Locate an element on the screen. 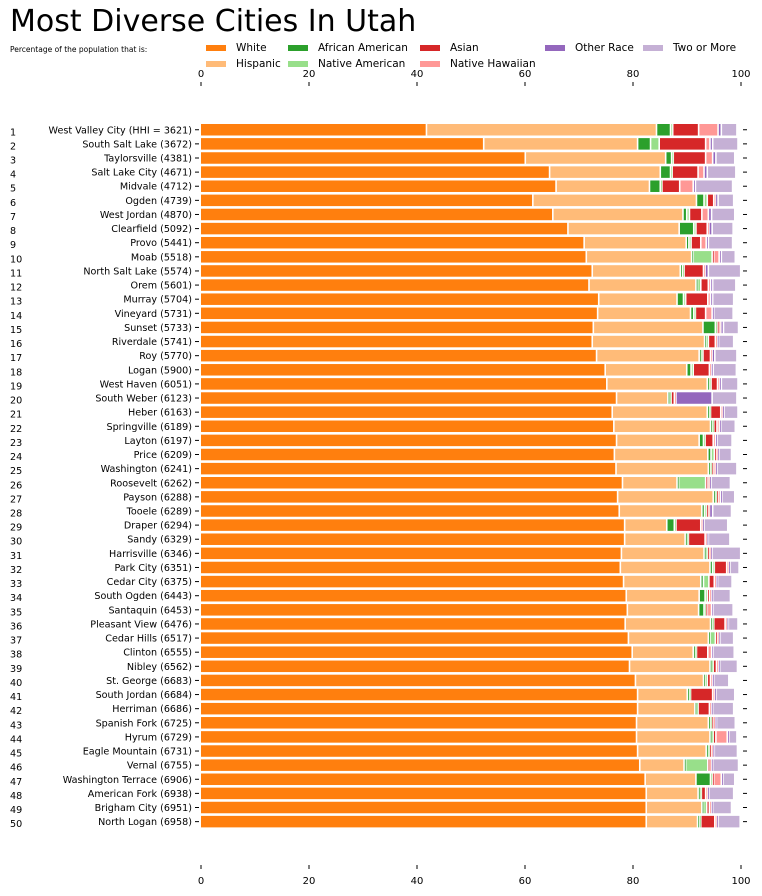  city-label: Sandy (6329) is located at coordinates (159, 540).